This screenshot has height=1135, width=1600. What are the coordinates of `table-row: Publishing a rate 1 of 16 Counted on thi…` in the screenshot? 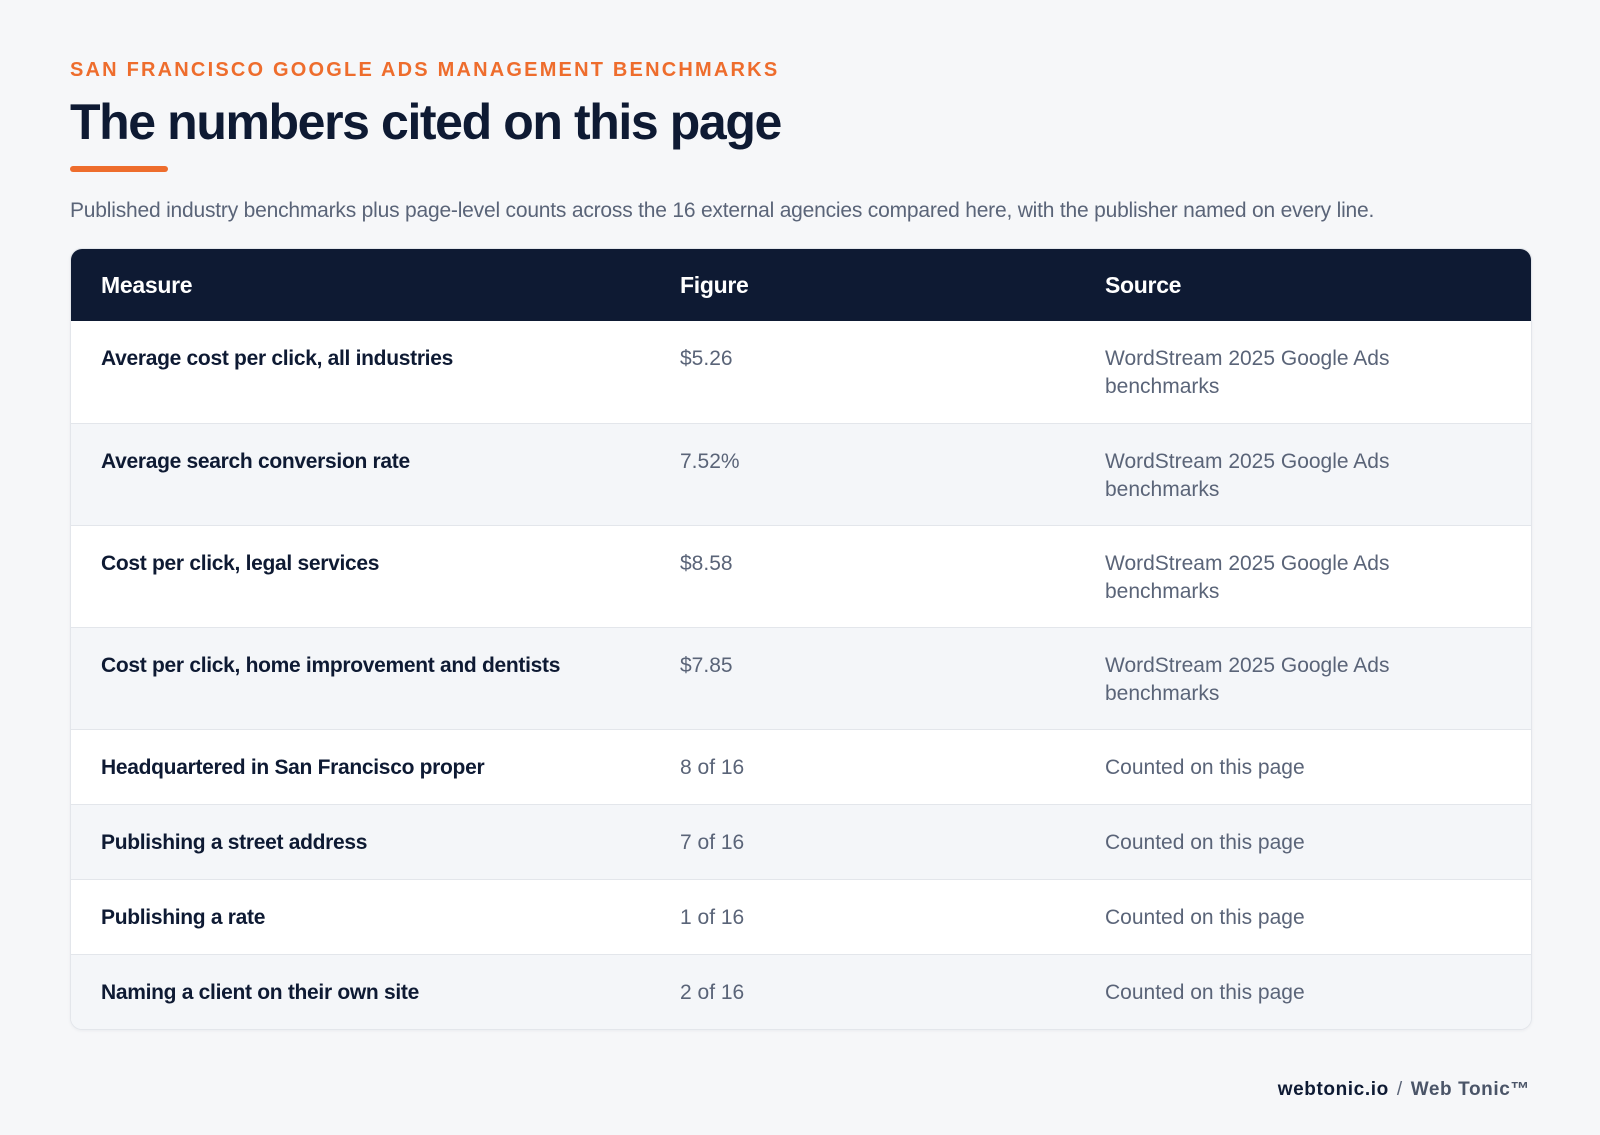 It's located at (801, 916).